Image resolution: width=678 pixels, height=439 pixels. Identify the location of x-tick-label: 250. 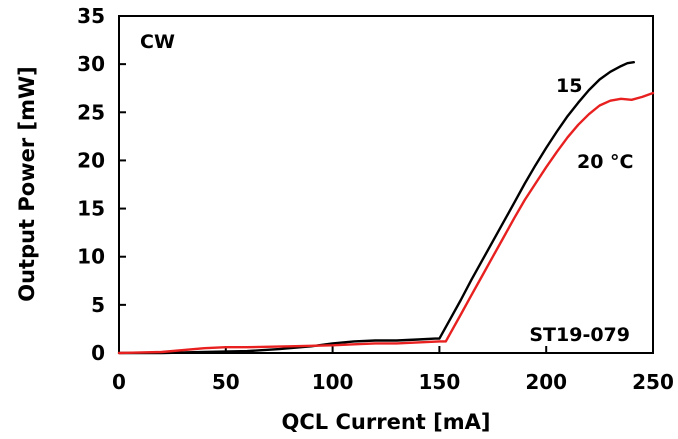
(653, 382).